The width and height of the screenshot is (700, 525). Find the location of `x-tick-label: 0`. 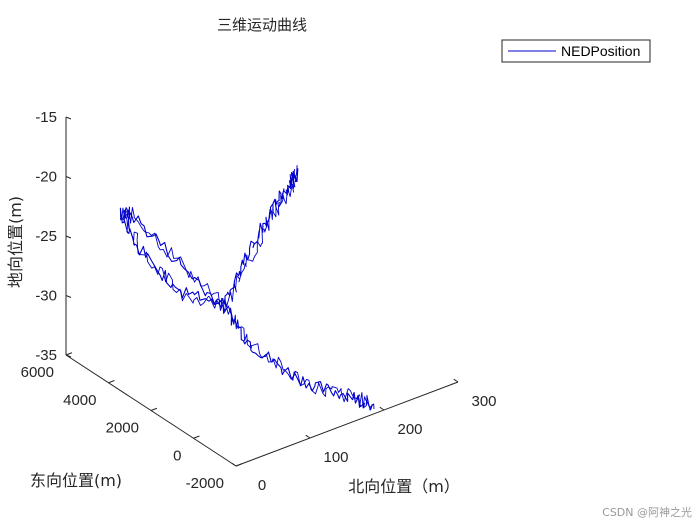

x-tick-label: 0 is located at coordinates (262, 485).